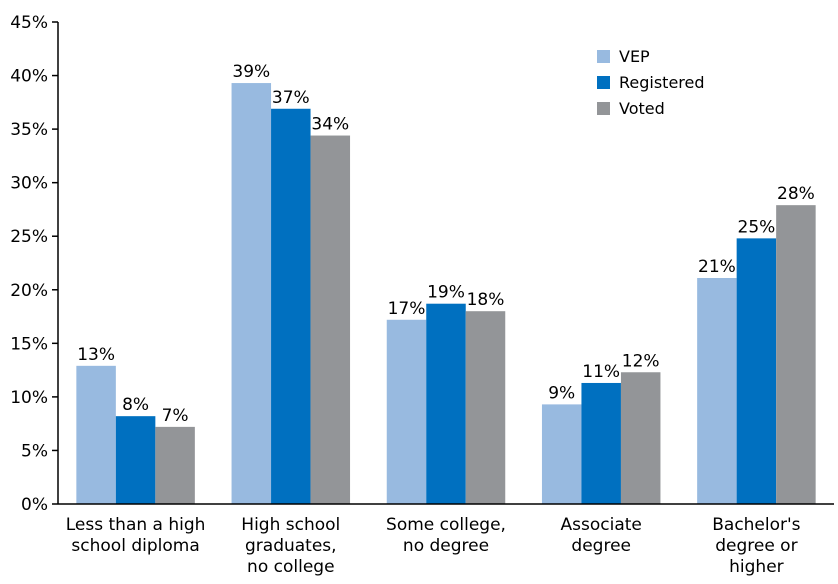 The height and width of the screenshot is (584, 838). What do you see at coordinates (662, 82) in the screenshot?
I see `legend-label: Registered` at bounding box center [662, 82].